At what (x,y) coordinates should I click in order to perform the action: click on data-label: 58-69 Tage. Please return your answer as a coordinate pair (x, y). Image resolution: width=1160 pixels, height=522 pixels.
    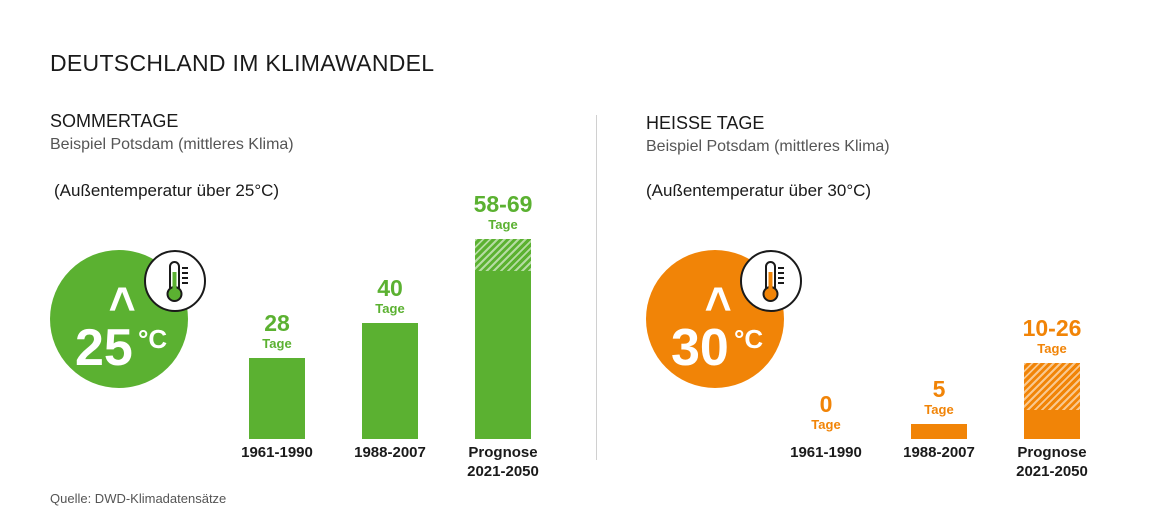
    Looking at the image, I should click on (503, 211).